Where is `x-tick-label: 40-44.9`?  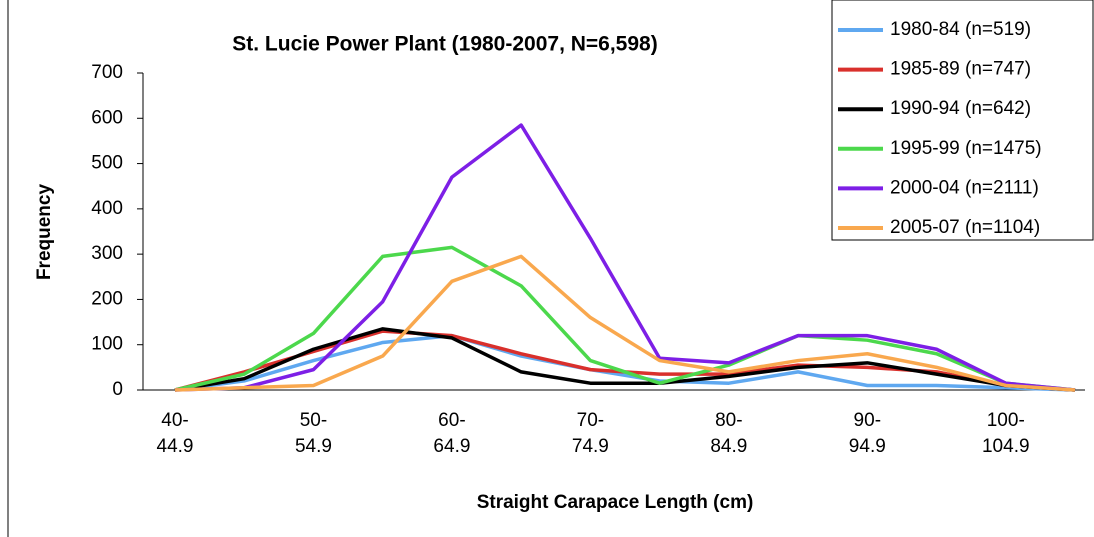
x-tick-label: 40-44.9 is located at coordinates (175, 433).